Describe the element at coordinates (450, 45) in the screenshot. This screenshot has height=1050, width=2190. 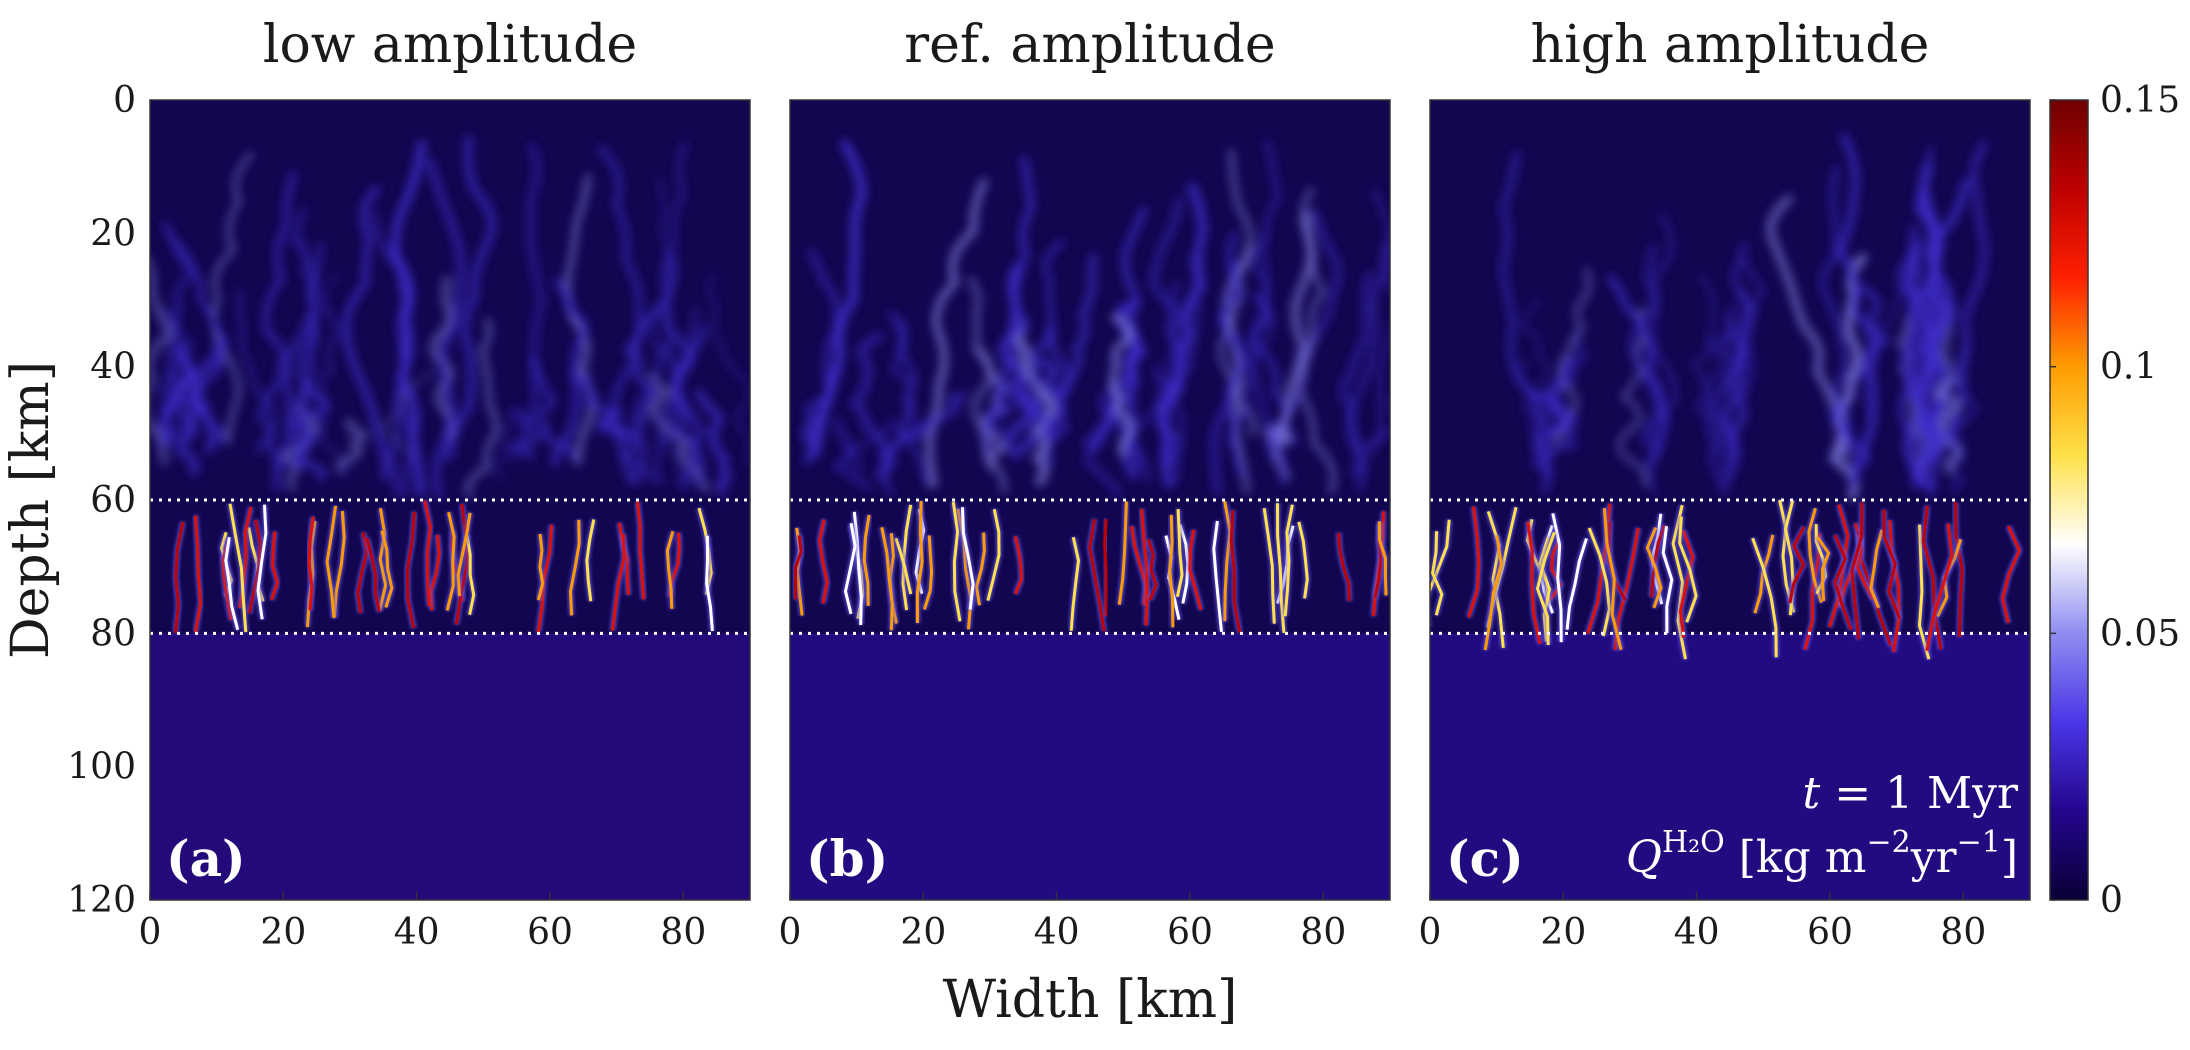
I see `panel-title: low amplitude` at that location.